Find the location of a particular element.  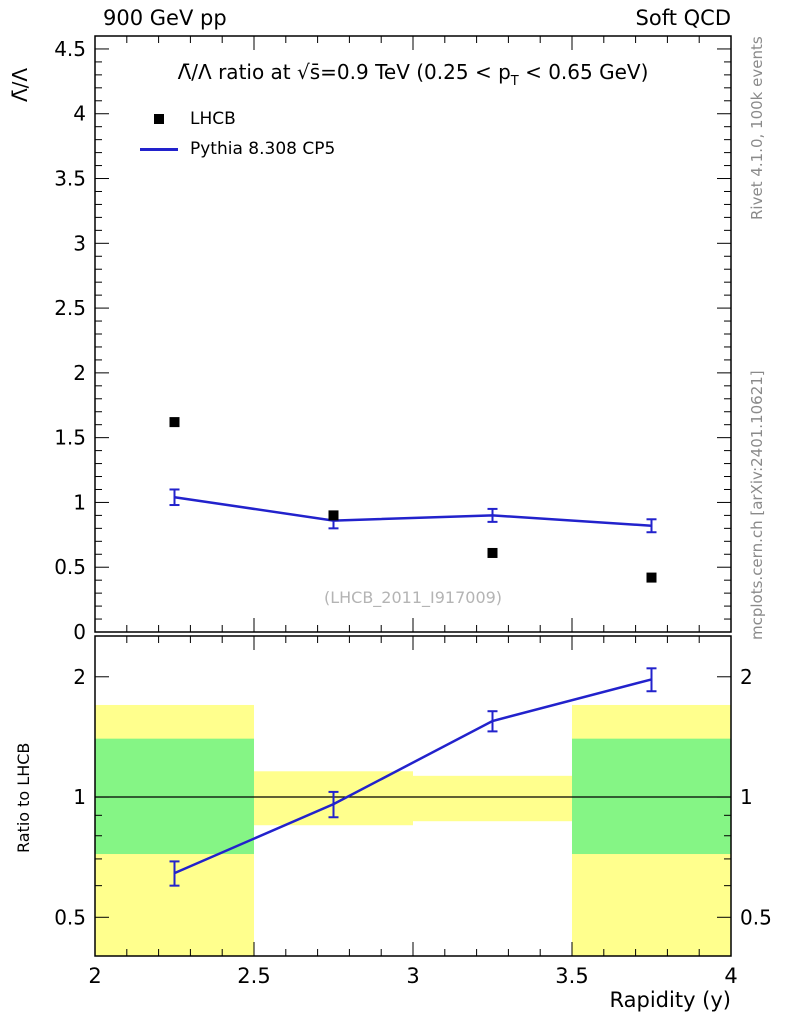

legend-label-pythia: Pythia 8.308 CP5 is located at coordinates (263, 149).